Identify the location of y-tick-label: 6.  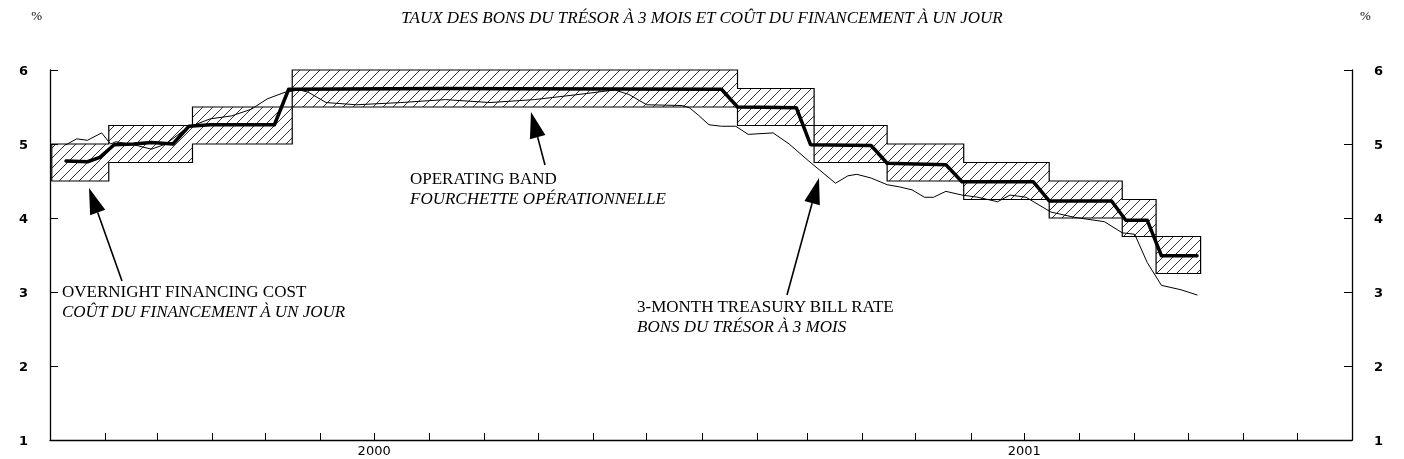
(23, 70).